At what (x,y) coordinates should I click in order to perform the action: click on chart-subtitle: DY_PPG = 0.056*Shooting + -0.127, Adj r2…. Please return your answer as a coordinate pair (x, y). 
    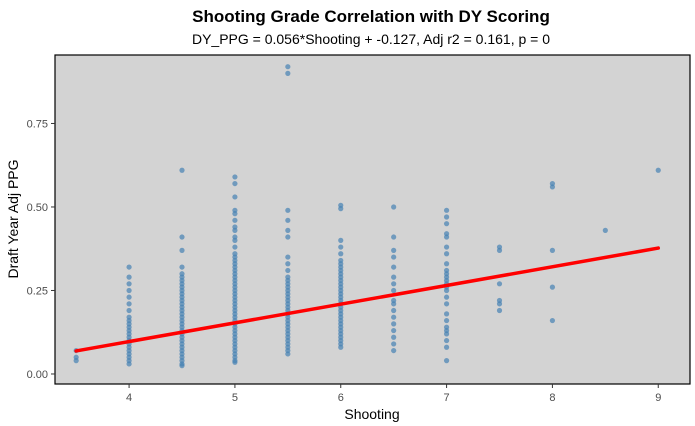
    Looking at the image, I should click on (371, 39).